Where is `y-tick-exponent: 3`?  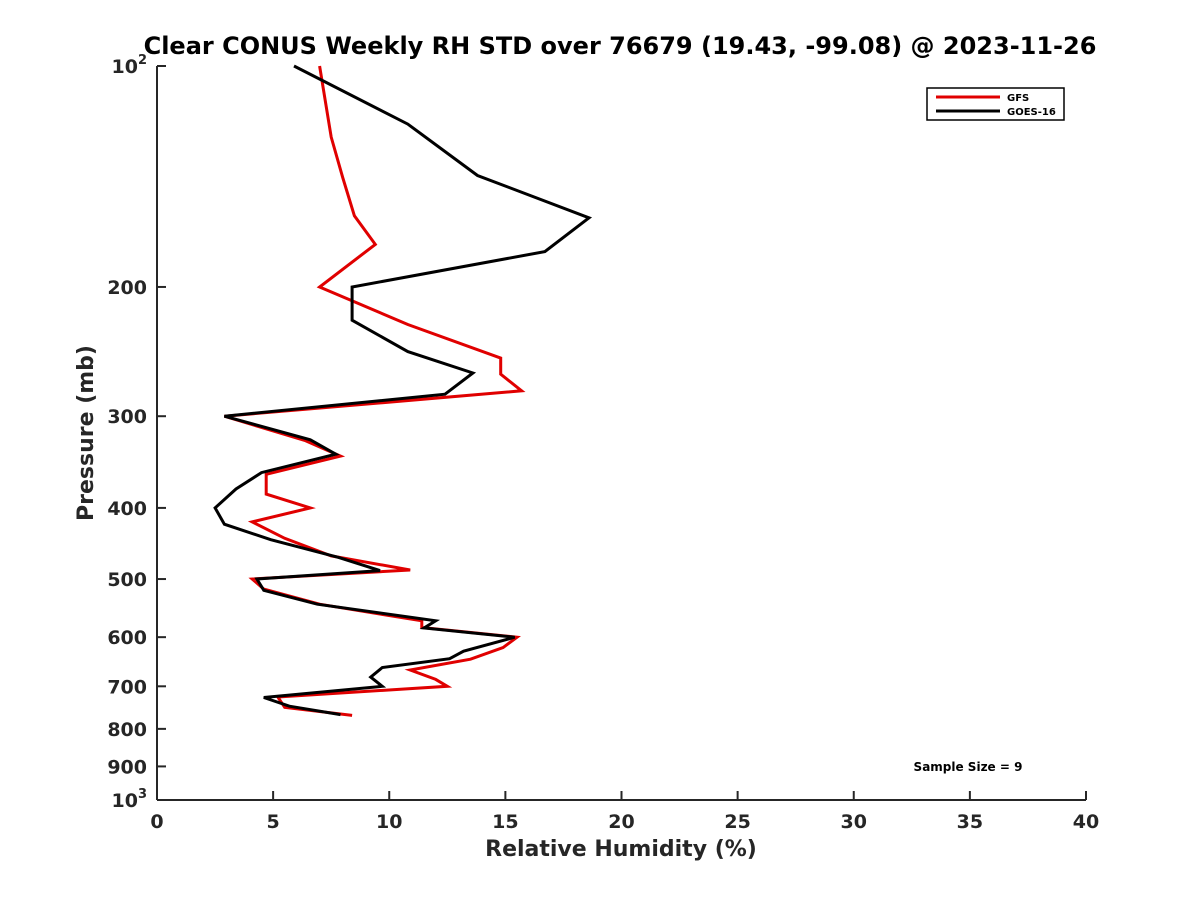
y-tick-exponent: 3 is located at coordinates (142, 794).